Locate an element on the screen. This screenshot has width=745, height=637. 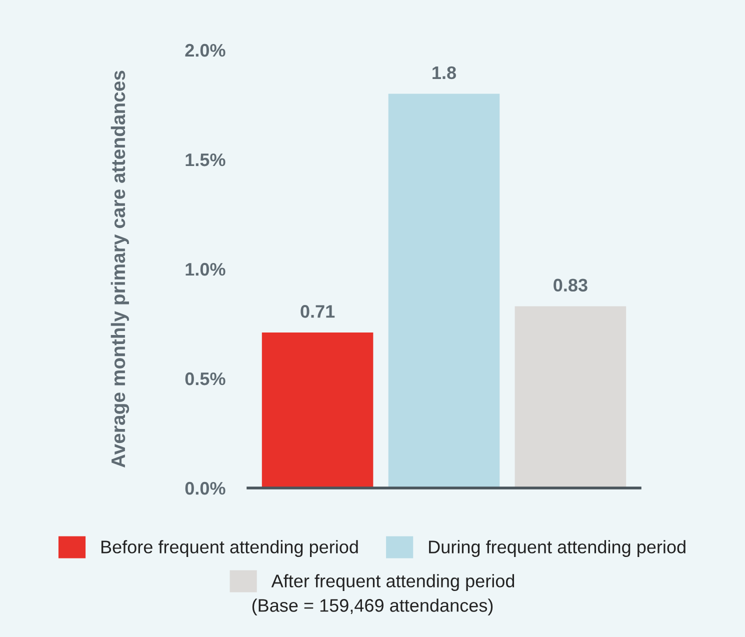
data-label: 1.8 is located at coordinates (444, 73).